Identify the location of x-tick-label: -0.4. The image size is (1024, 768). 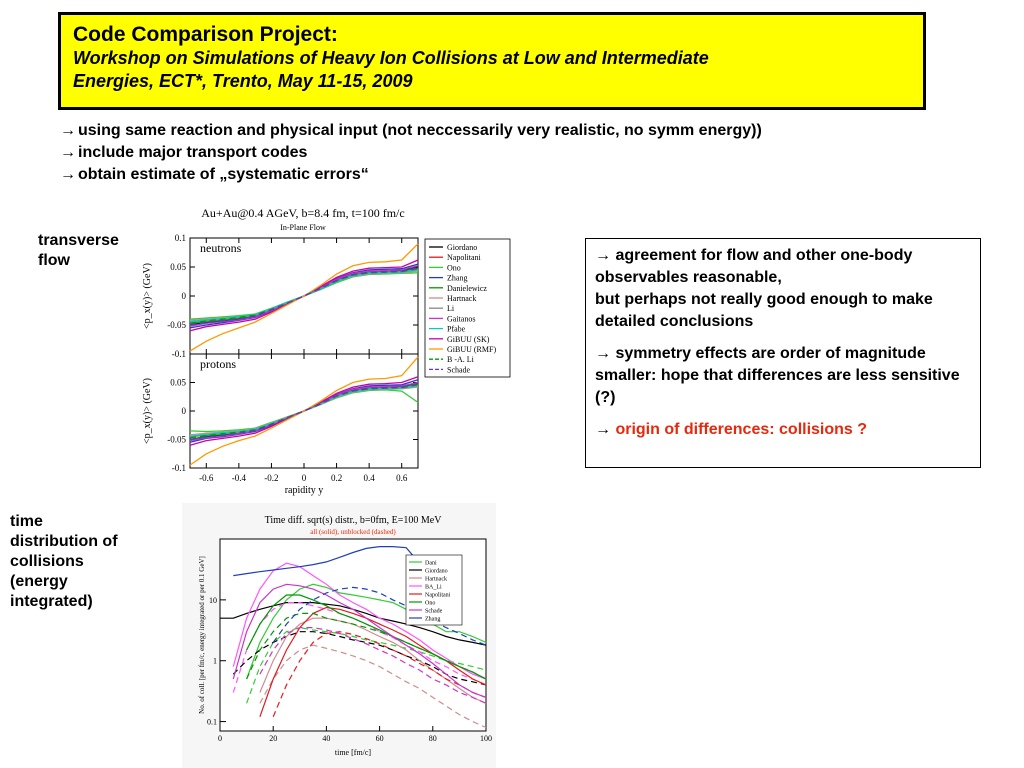
(239, 478).